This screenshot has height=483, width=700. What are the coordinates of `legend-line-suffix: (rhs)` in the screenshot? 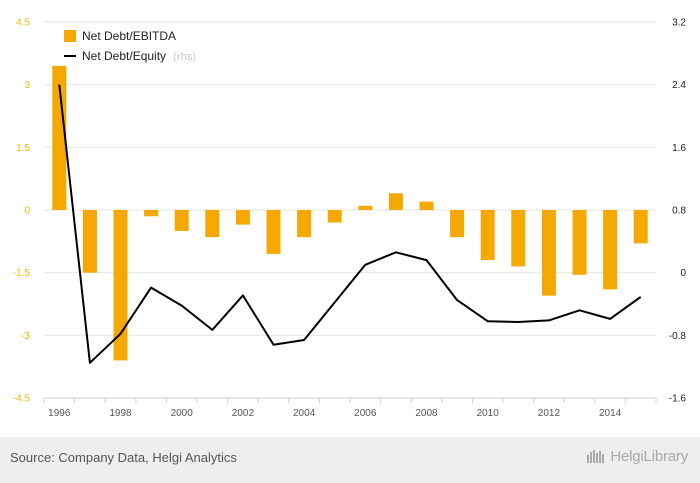 It's located at (184, 57).